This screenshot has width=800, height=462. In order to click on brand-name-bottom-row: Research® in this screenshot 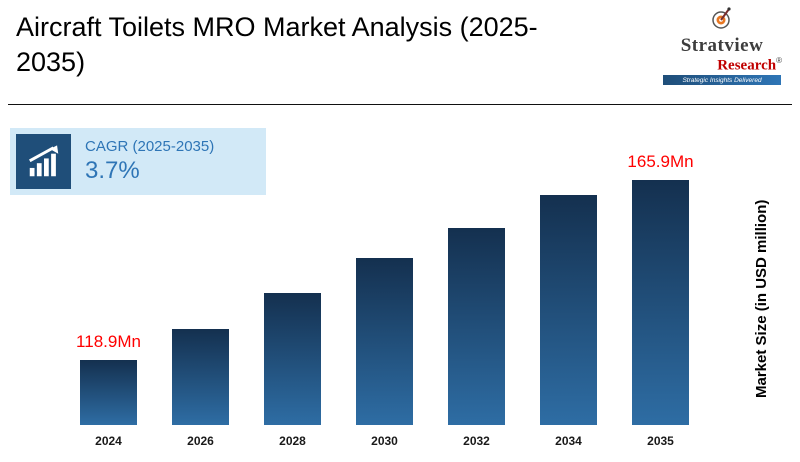, I will do `click(749, 65)`.